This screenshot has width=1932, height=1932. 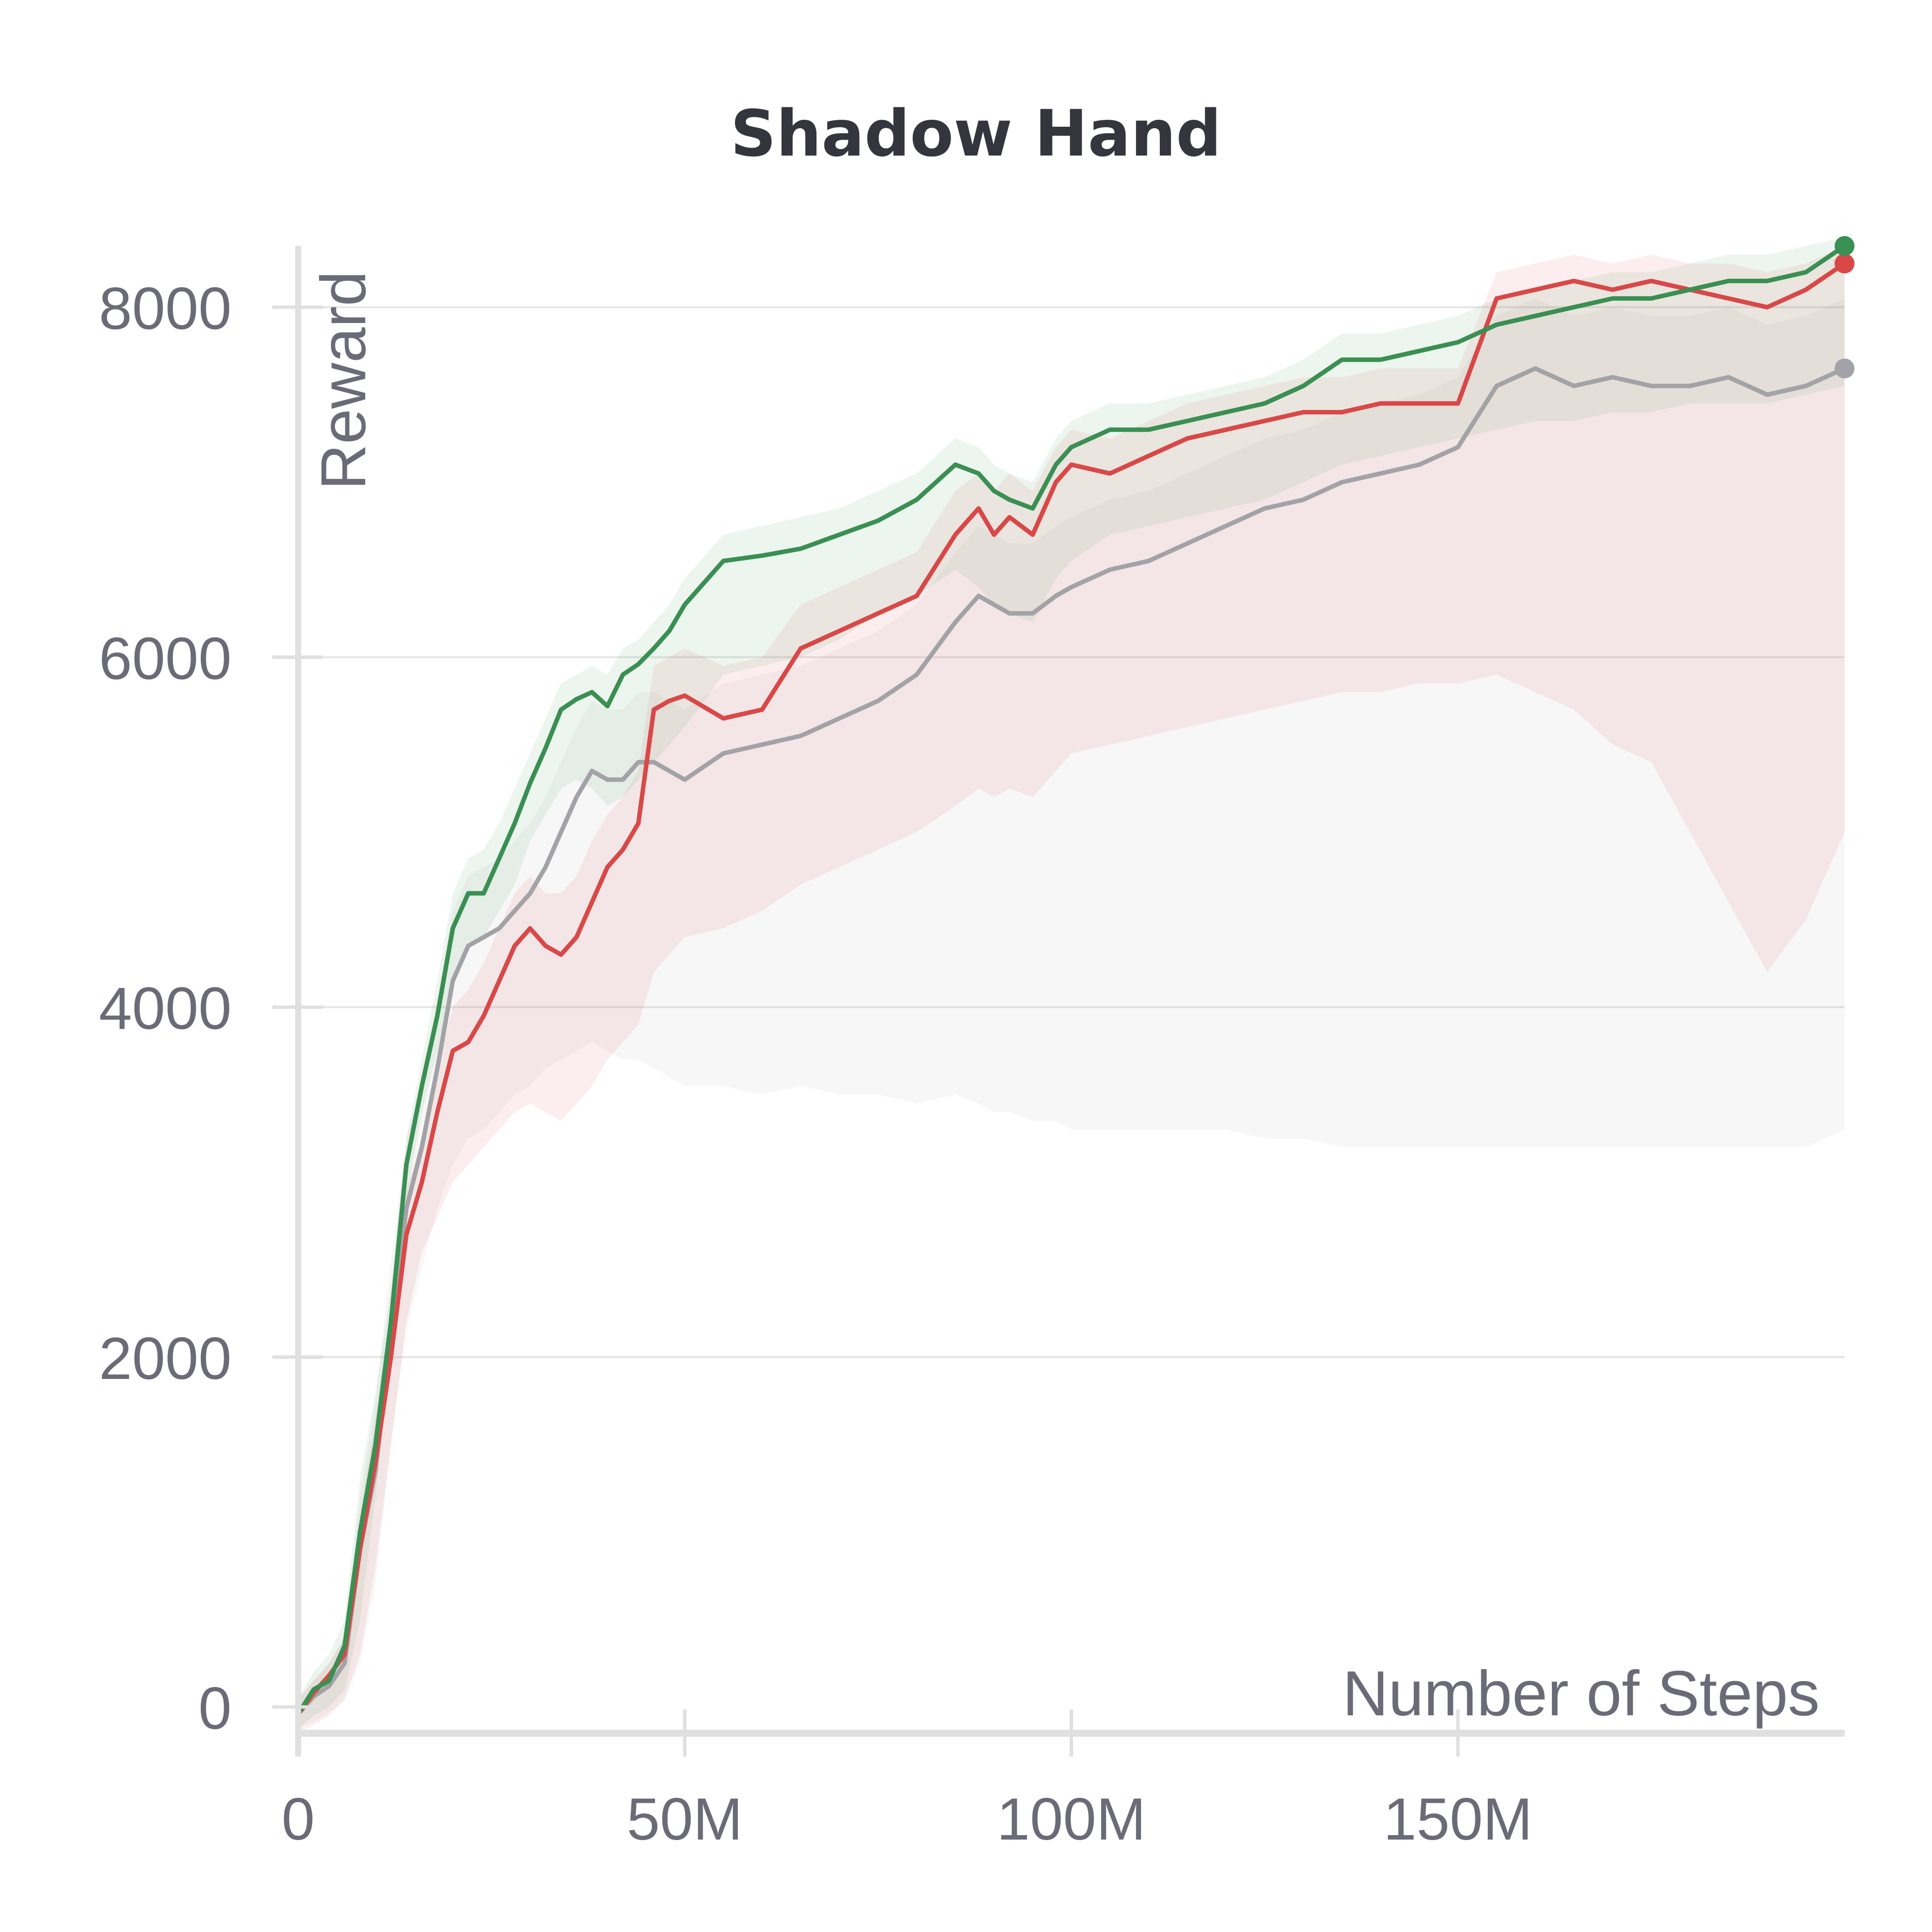 I want to click on y-tick-label: 8000, so click(x=165, y=308).